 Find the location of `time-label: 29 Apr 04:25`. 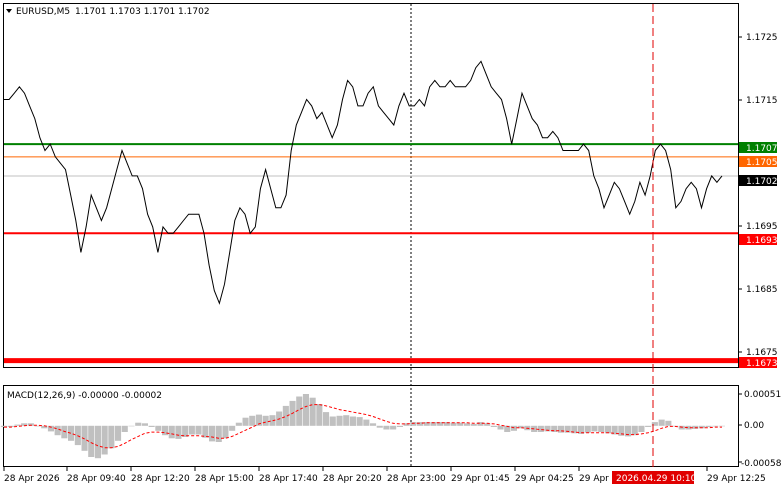

time-label: 29 Apr 04:25 is located at coordinates (544, 479).